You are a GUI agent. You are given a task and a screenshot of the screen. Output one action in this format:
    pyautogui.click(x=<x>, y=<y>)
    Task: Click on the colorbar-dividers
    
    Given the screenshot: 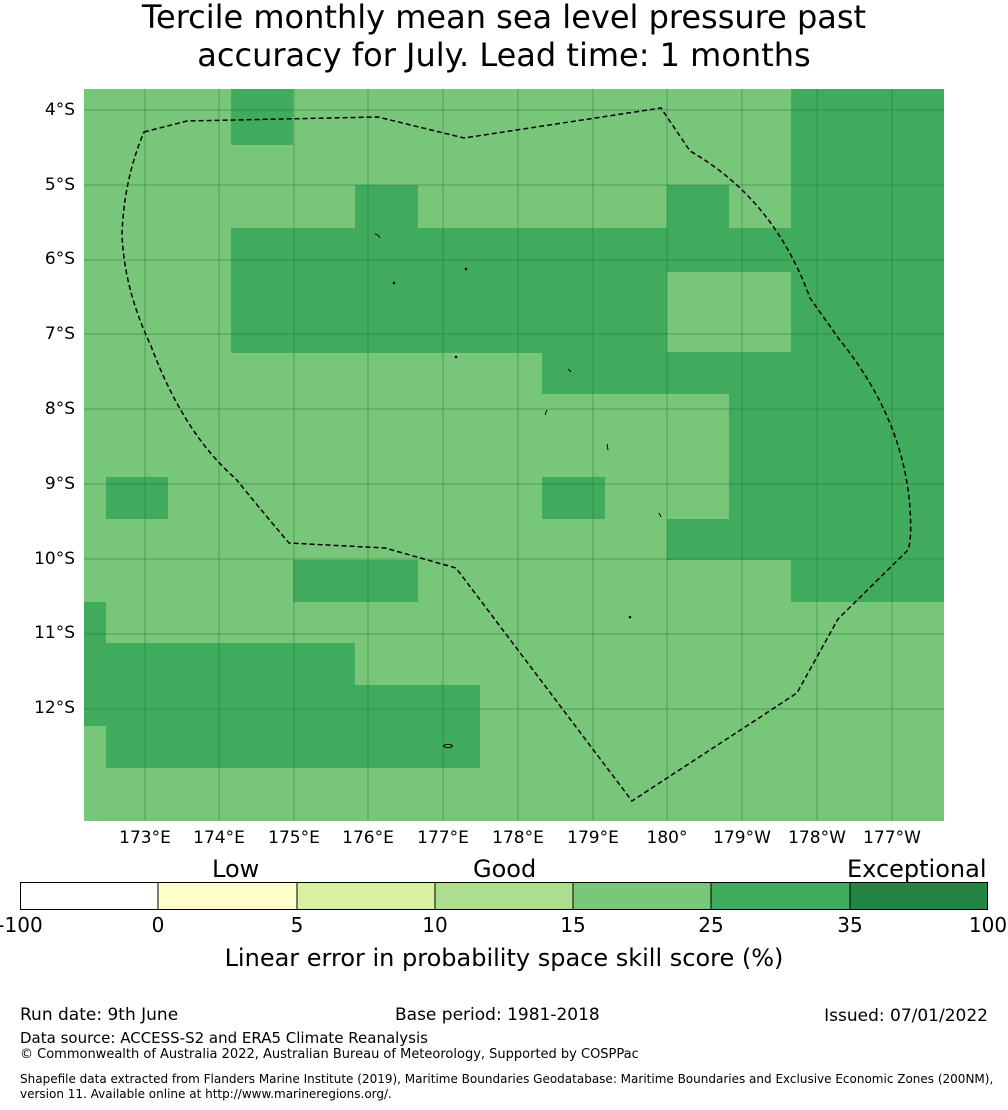 What is the action you would take?
    pyautogui.click(x=504, y=896)
    